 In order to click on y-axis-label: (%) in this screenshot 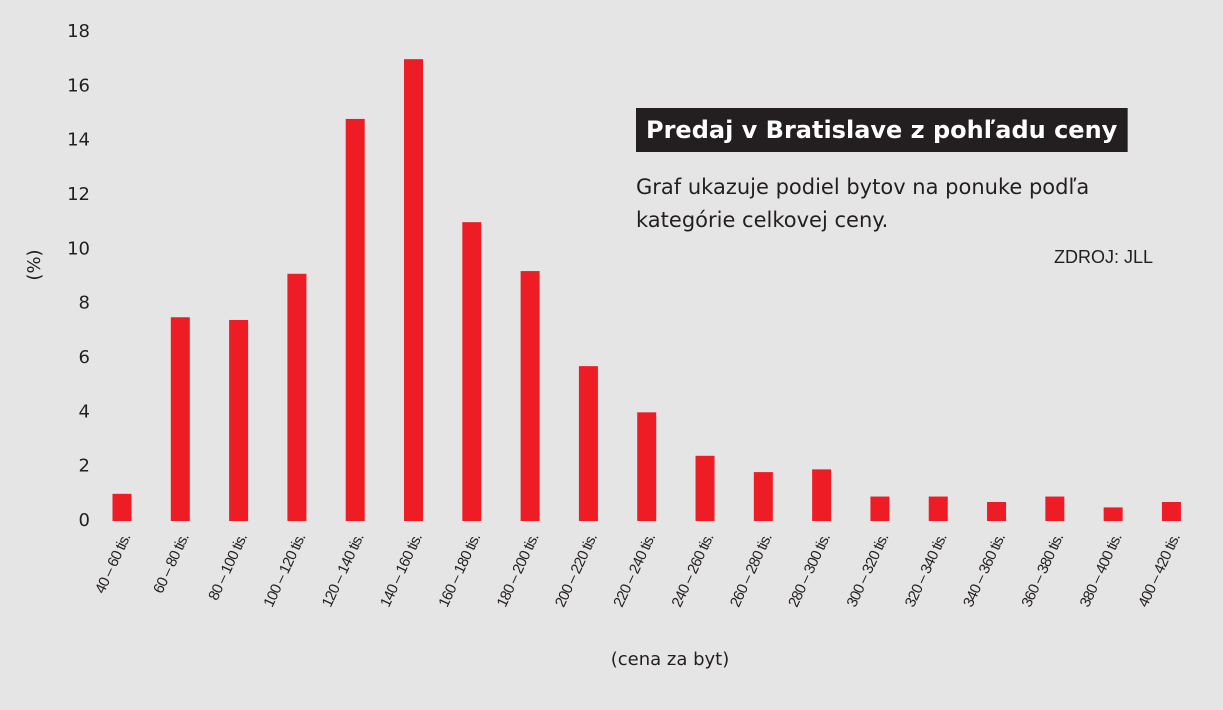, I will do `click(34, 264)`.